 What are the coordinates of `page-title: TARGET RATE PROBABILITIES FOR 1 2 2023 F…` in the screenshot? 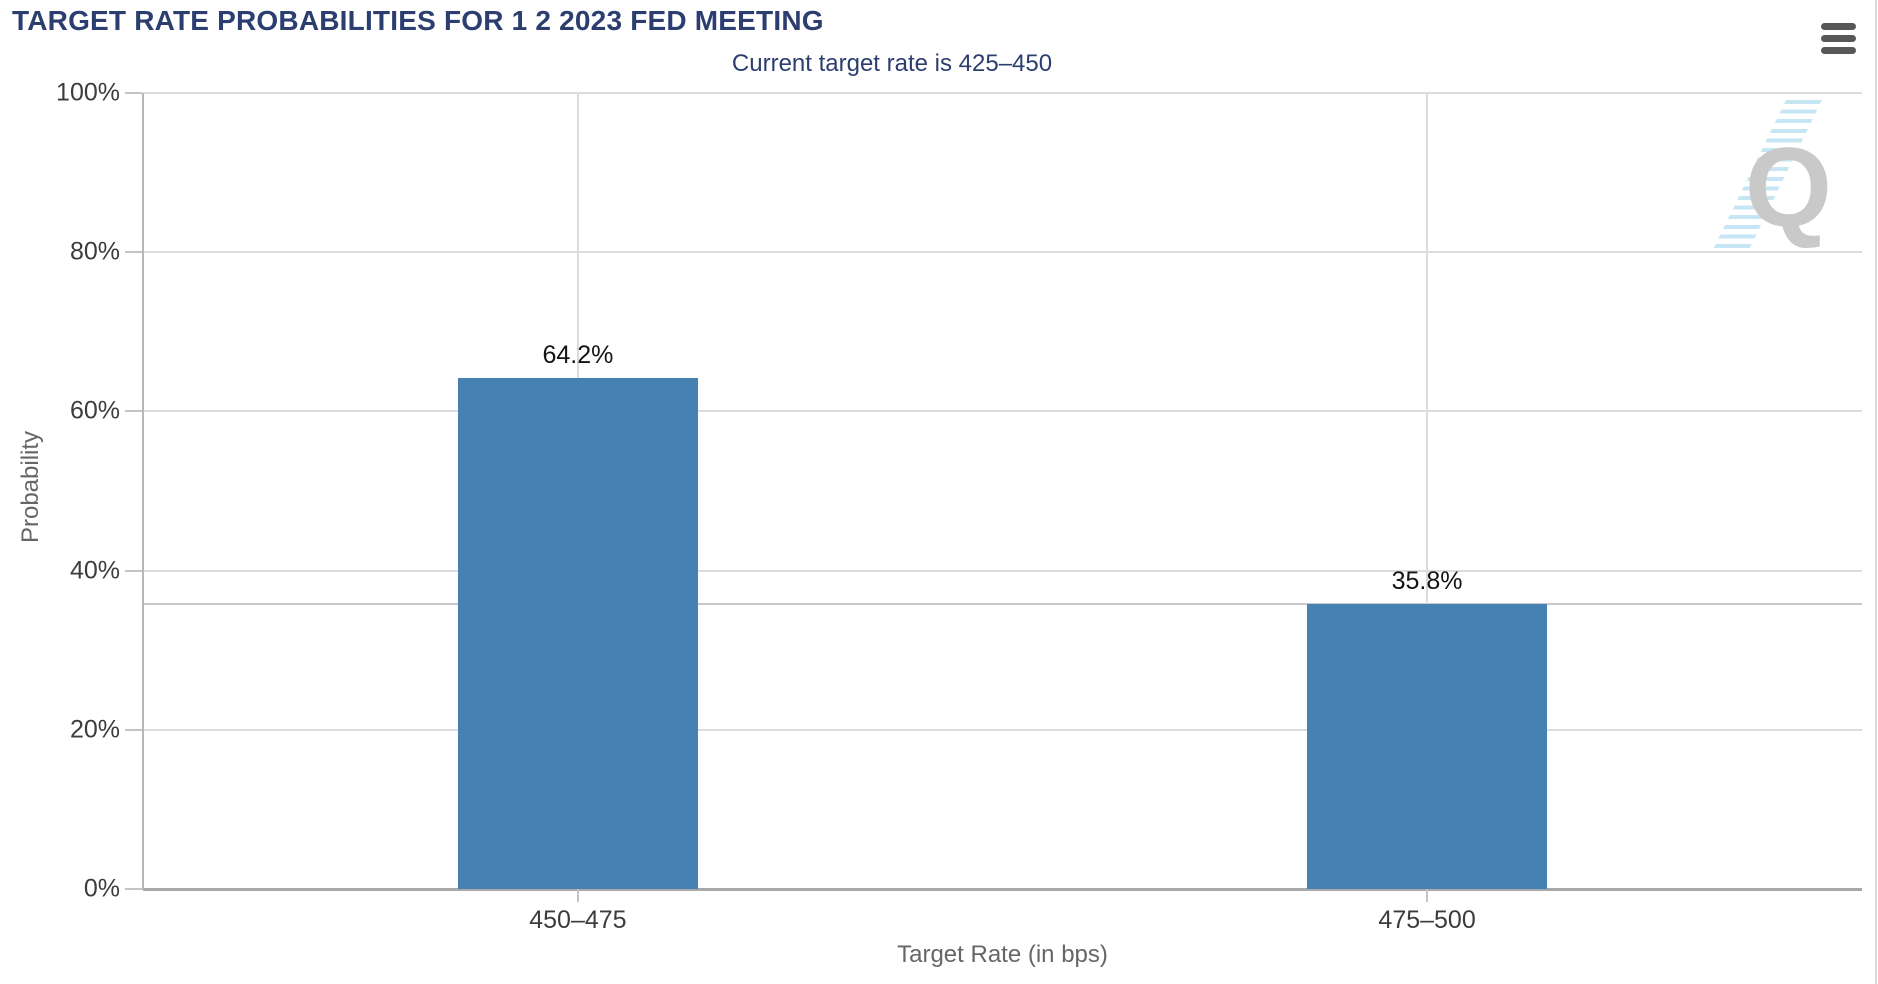 It's located at (418, 20).